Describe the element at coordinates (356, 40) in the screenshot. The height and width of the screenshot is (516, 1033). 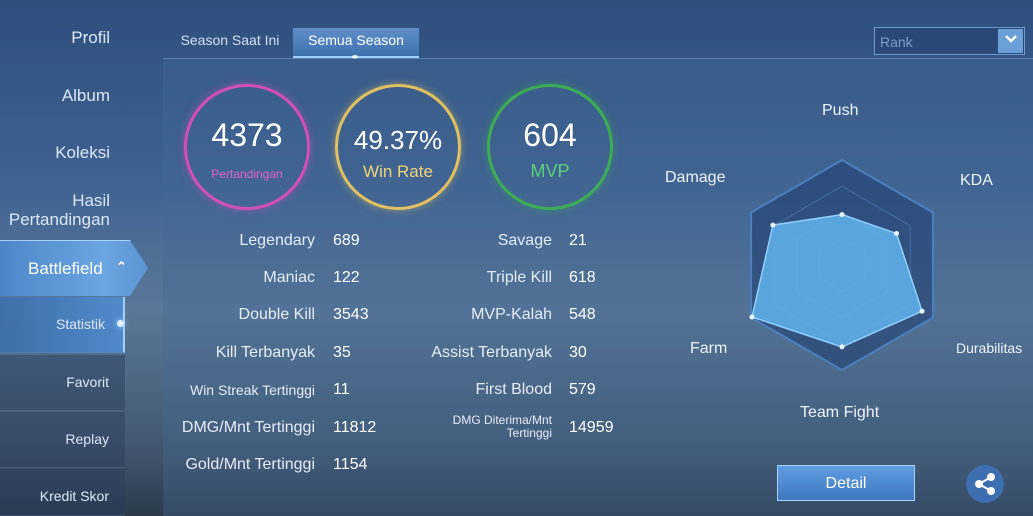
I see `tab-label: Semua Season` at that location.